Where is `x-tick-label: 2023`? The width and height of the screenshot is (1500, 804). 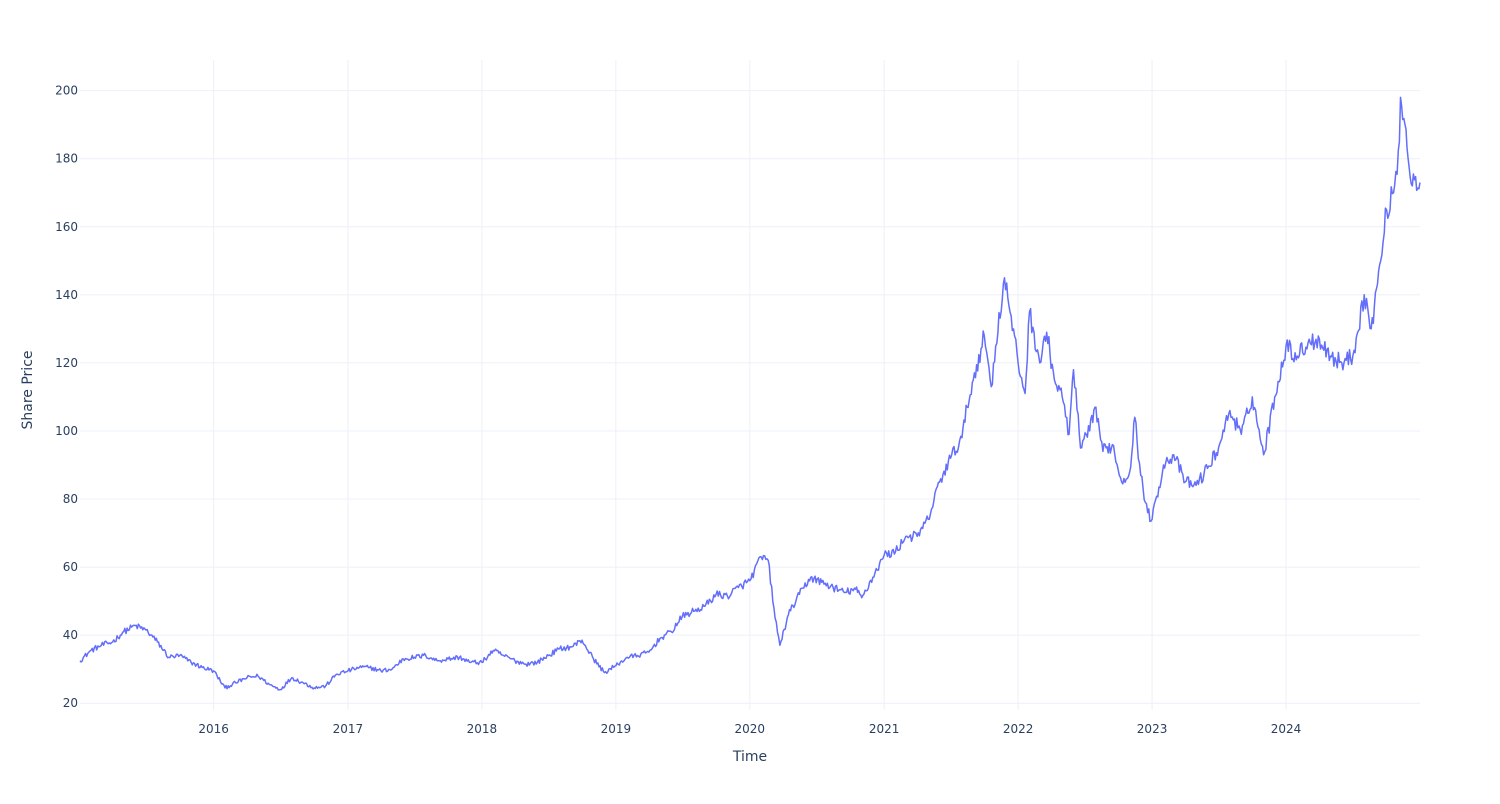
x-tick-label: 2023 is located at coordinates (1152, 729).